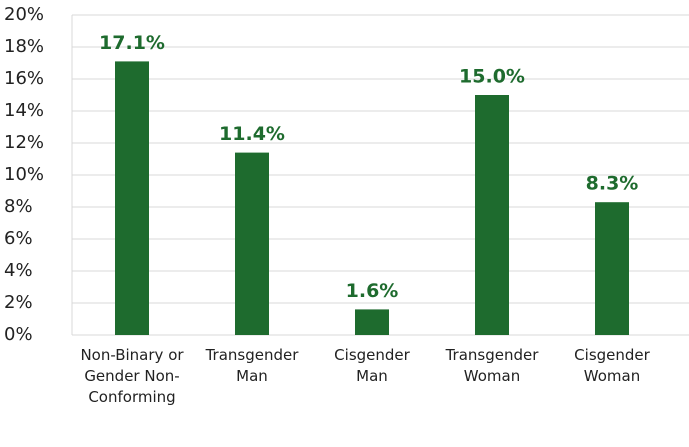 Image resolution: width=689 pixels, height=447 pixels. What do you see at coordinates (18, 302) in the screenshot?
I see `y-tick-label: 2%` at bounding box center [18, 302].